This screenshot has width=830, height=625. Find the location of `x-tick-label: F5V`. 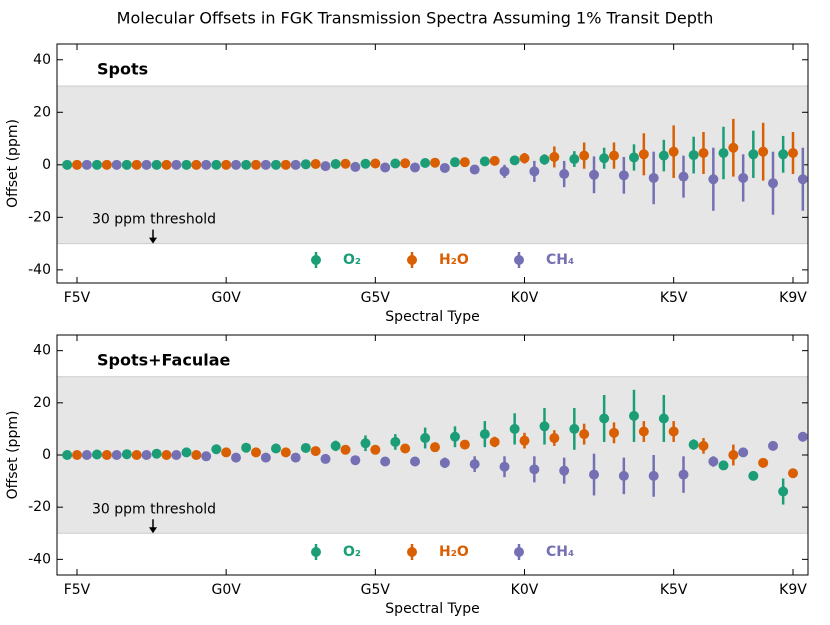

x-tick-label: F5V is located at coordinates (77, 298).